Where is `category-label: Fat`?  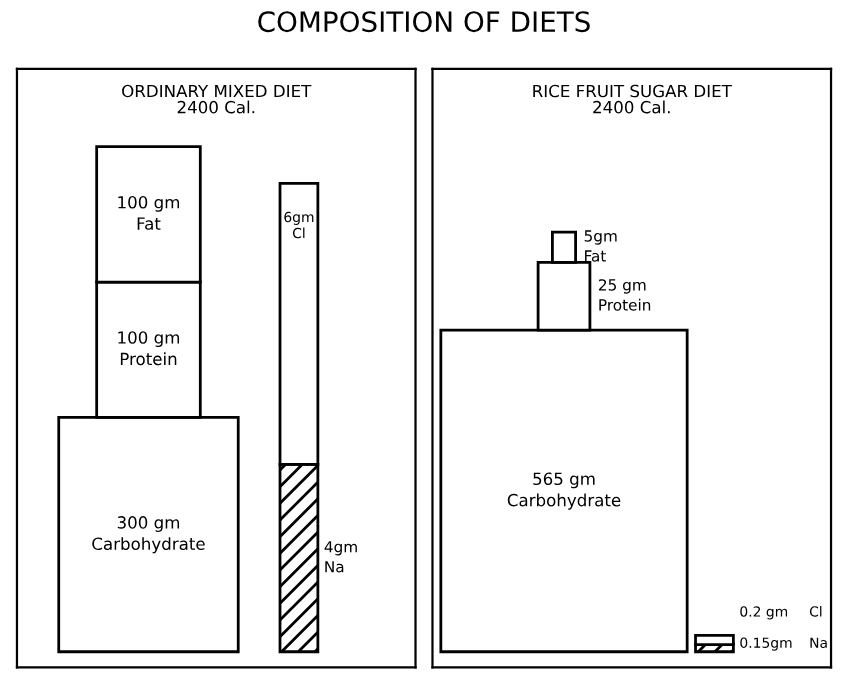 category-label: Fat is located at coordinates (149, 223).